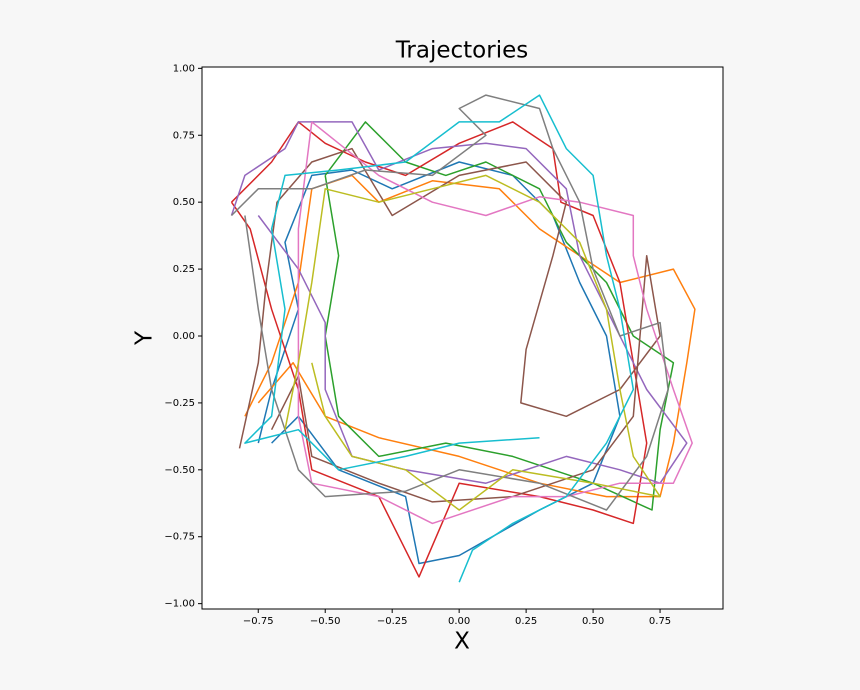 The height and width of the screenshot is (690, 860). Describe the element at coordinates (461, 51) in the screenshot. I see `chart-title: Trajectories` at that location.